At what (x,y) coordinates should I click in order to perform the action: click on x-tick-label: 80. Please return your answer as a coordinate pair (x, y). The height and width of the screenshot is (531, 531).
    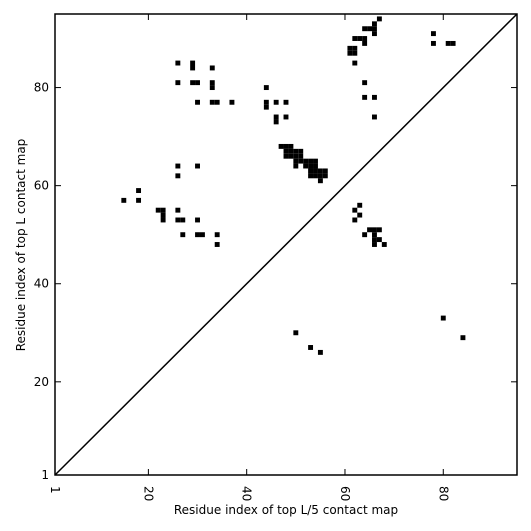
    Looking at the image, I should click on (443, 493).